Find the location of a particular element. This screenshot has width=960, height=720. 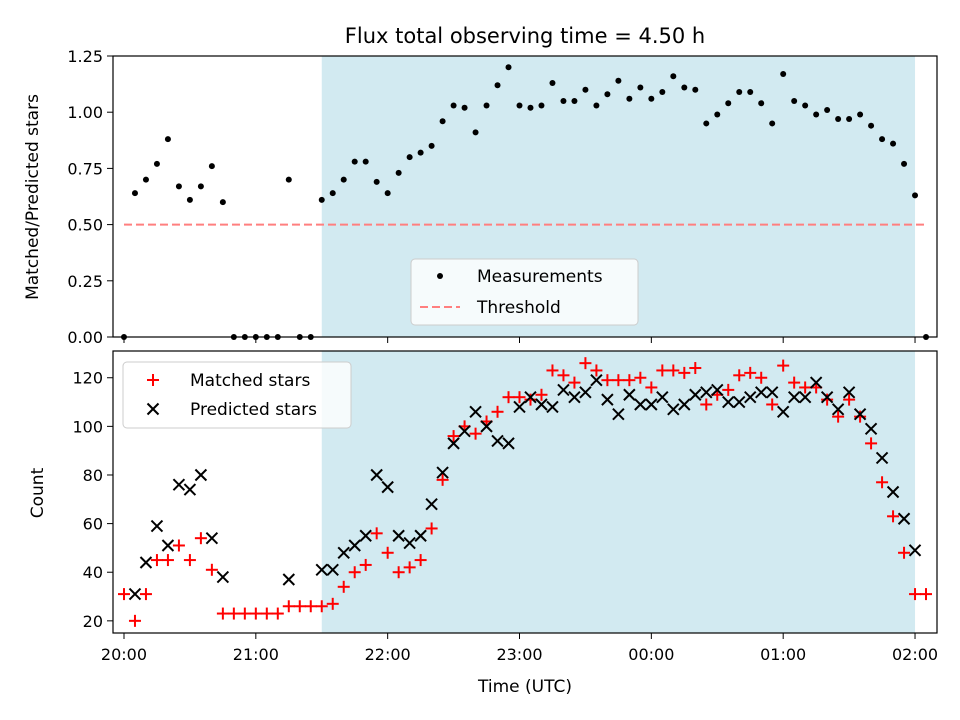

legend-label-matched: Matched stars is located at coordinates (250, 381).